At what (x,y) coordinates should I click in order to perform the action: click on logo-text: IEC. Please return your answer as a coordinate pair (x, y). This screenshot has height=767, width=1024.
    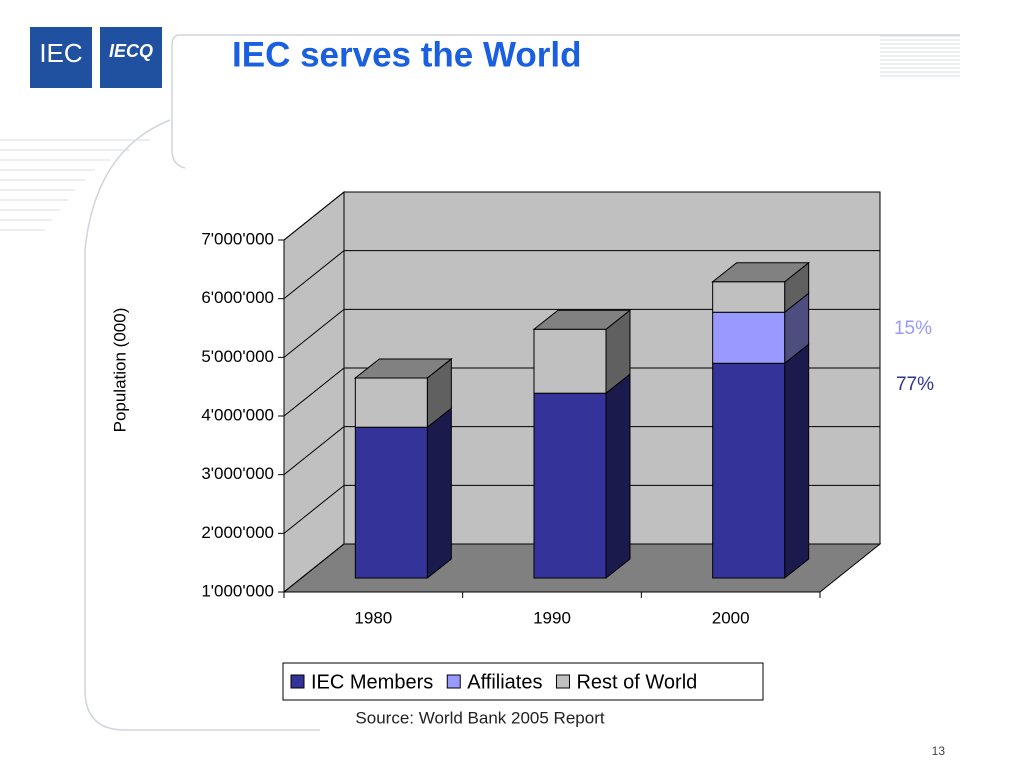
    Looking at the image, I should click on (60, 53).